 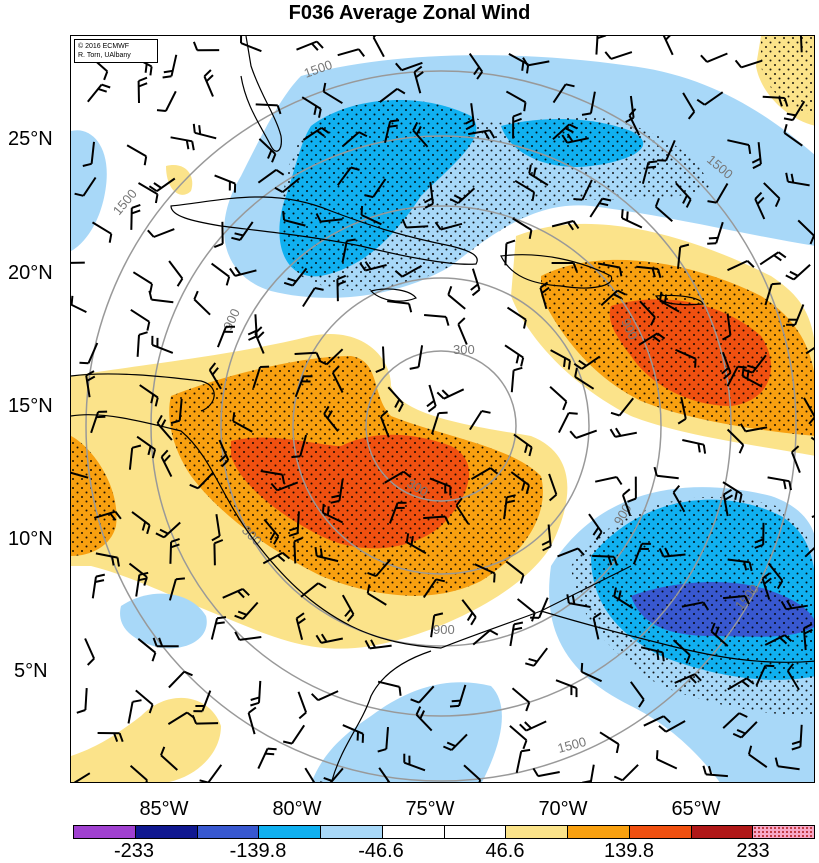 What do you see at coordinates (505, 851) in the screenshot?
I see `colorbar-label-46: 46.6` at bounding box center [505, 851].